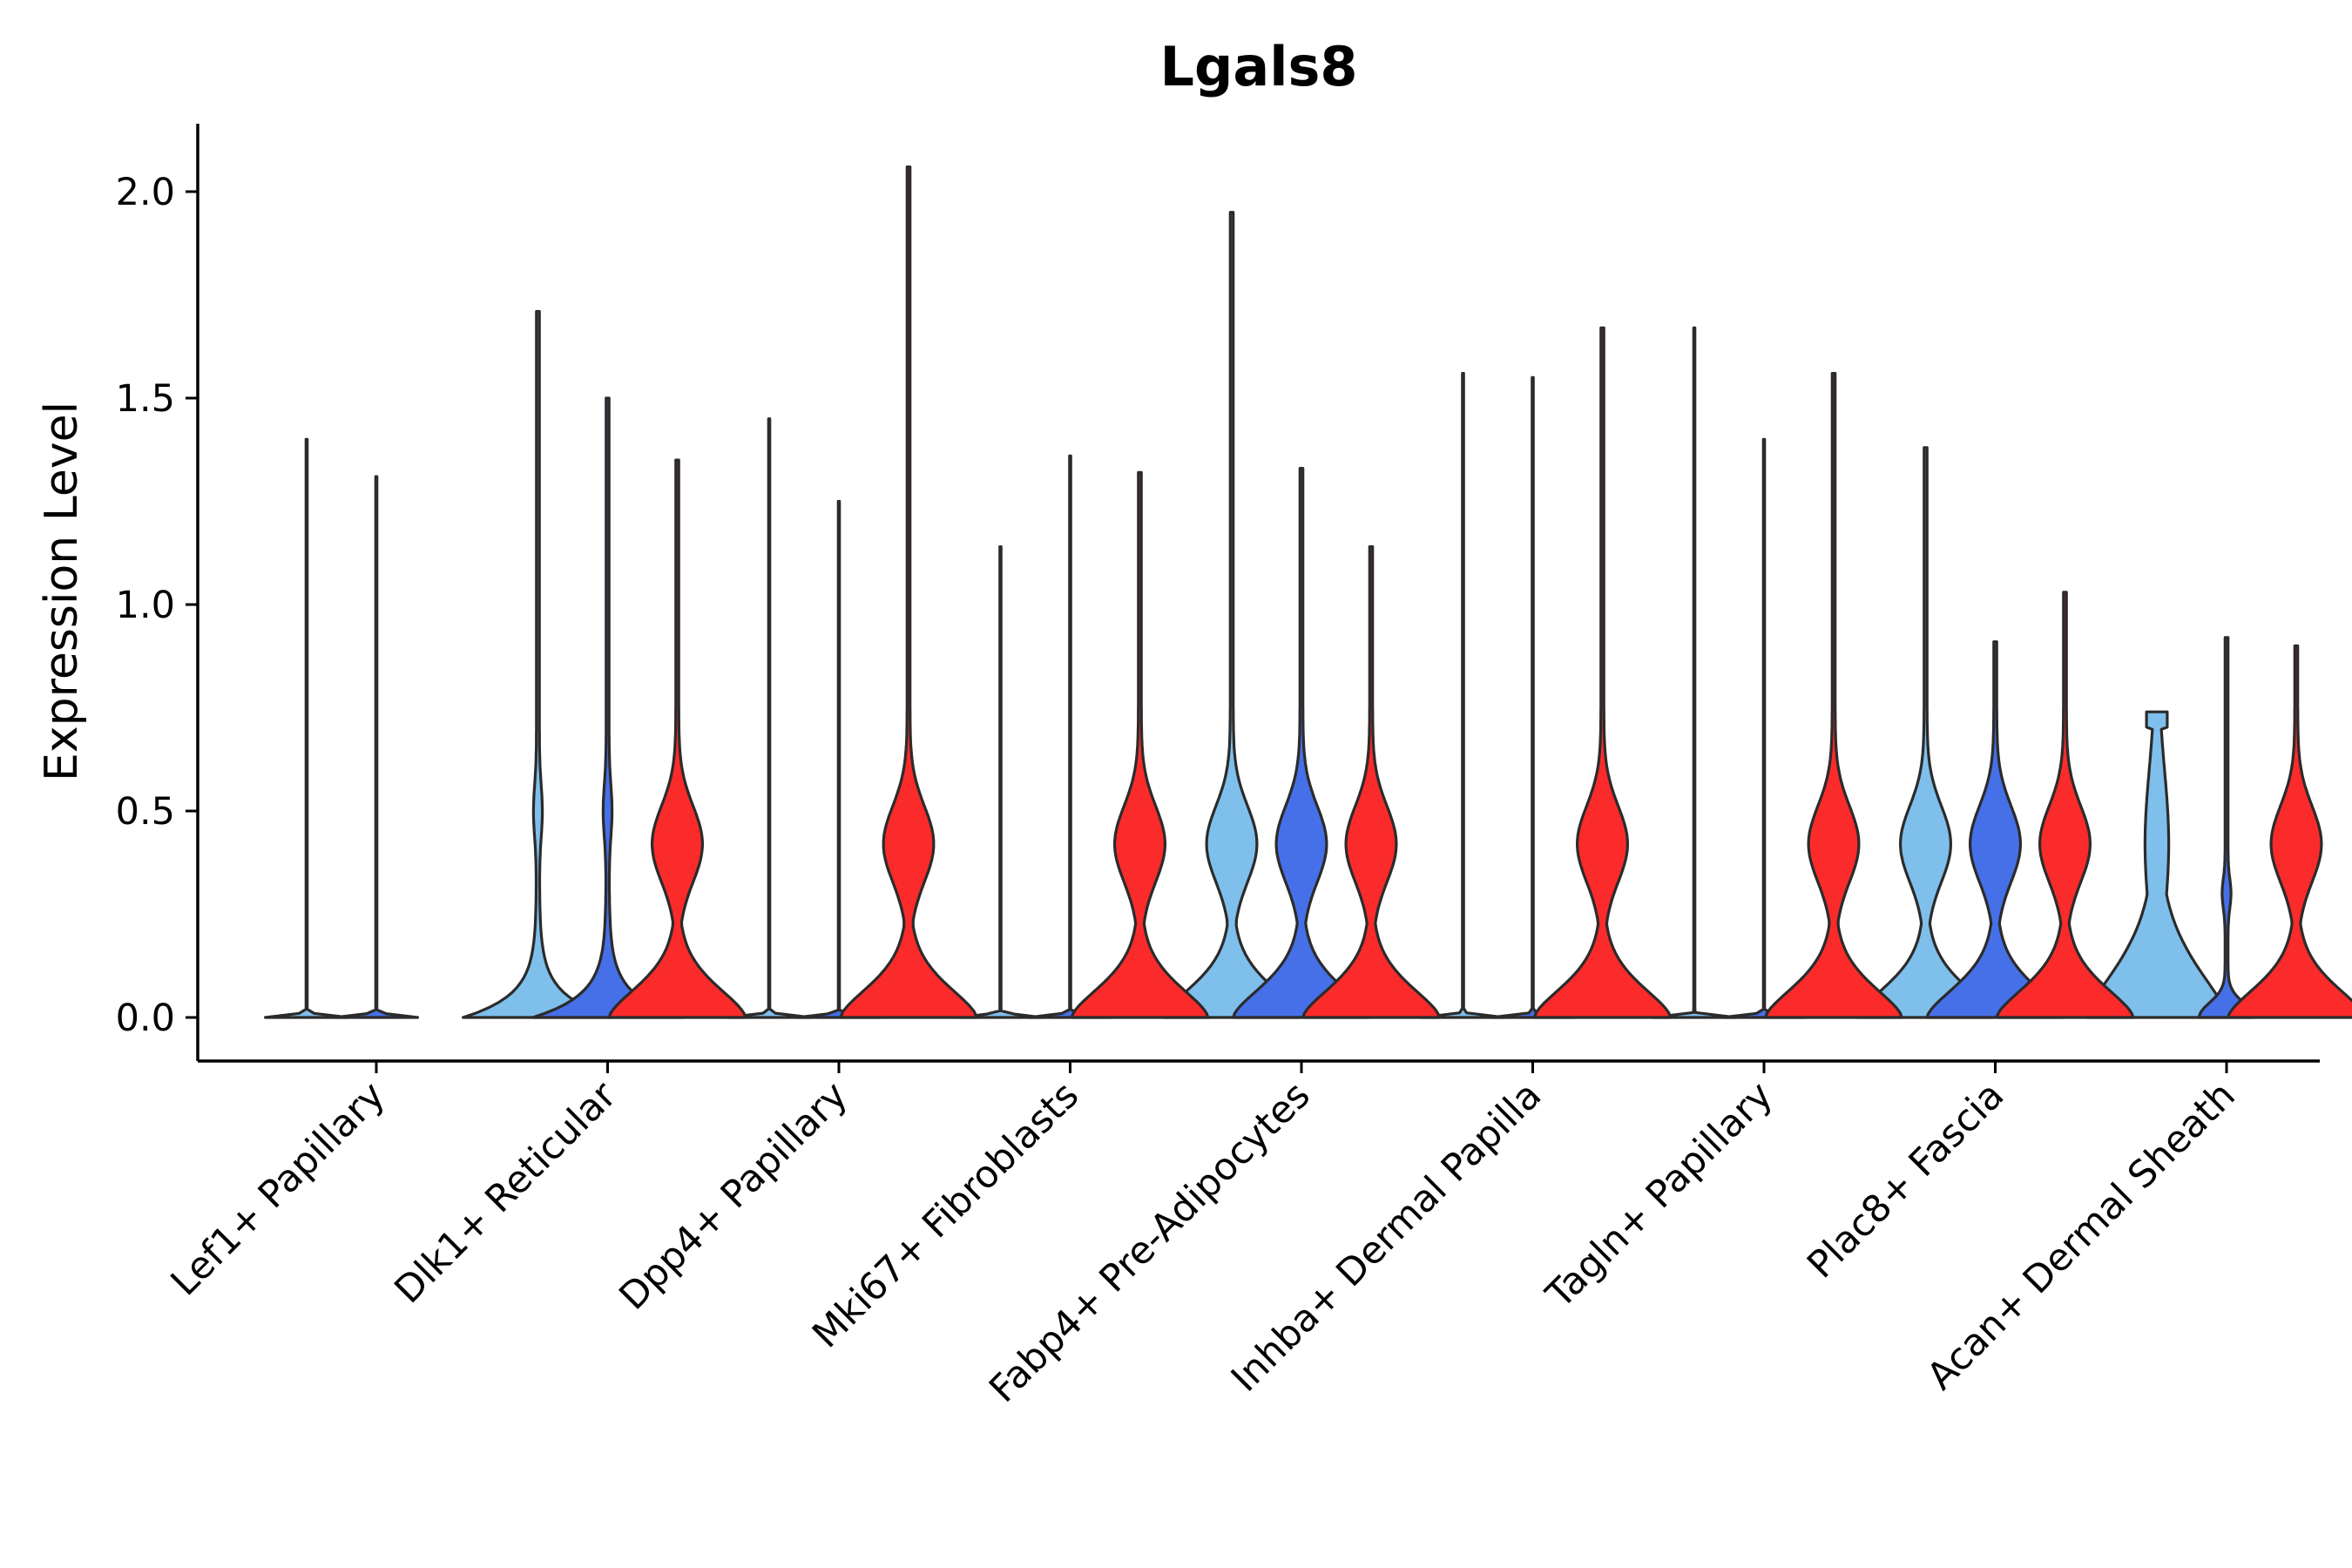 Image resolution: width=2352 pixels, height=1568 pixels. What do you see at coordinates (945, 1214) in the screenshot?
I see `x-tick-label: Mki67+ Fibroblasts` at bounding box center [945, 1214].